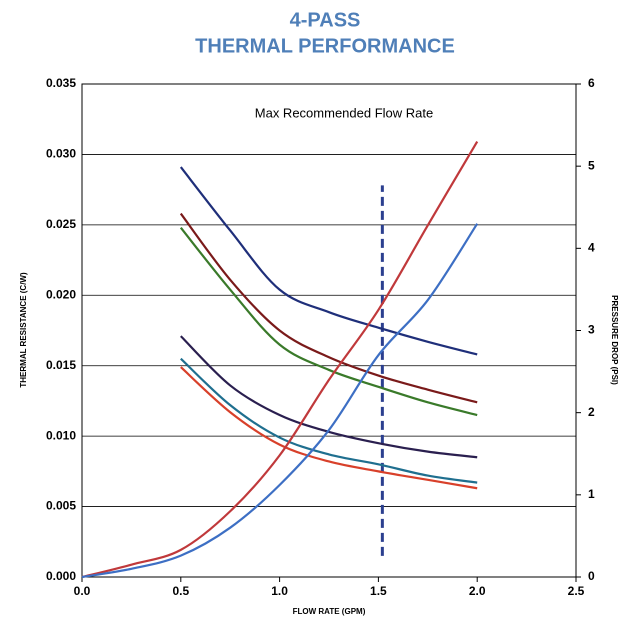  I want to click on x-tick-label: 1.0, so click(279, 591).